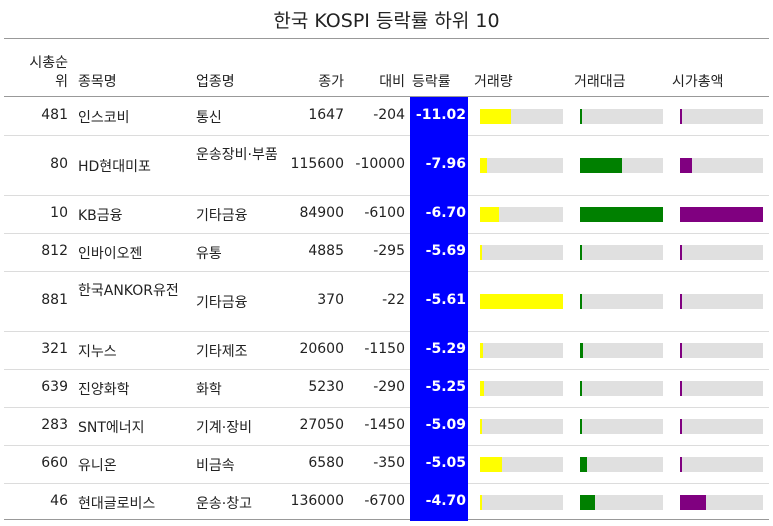 Image resolution: width=773 pixels, height=526 pixels. What do you see at coordinates (111, 428) in the screenshot?
I see `name-cell: SNT에너지` at bounding box center [111, 428].